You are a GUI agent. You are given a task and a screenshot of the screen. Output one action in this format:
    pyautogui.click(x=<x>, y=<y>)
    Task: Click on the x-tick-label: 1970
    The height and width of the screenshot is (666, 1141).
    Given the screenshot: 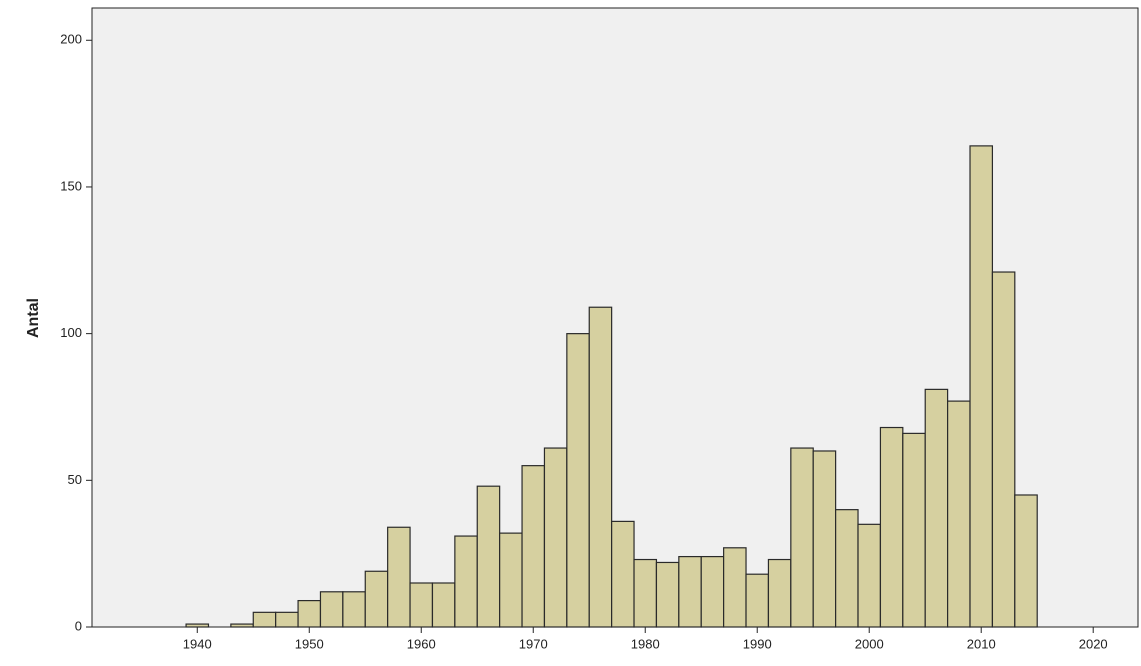 What is the action you would take?
    pyautogui.click(x=533, y=643)
    